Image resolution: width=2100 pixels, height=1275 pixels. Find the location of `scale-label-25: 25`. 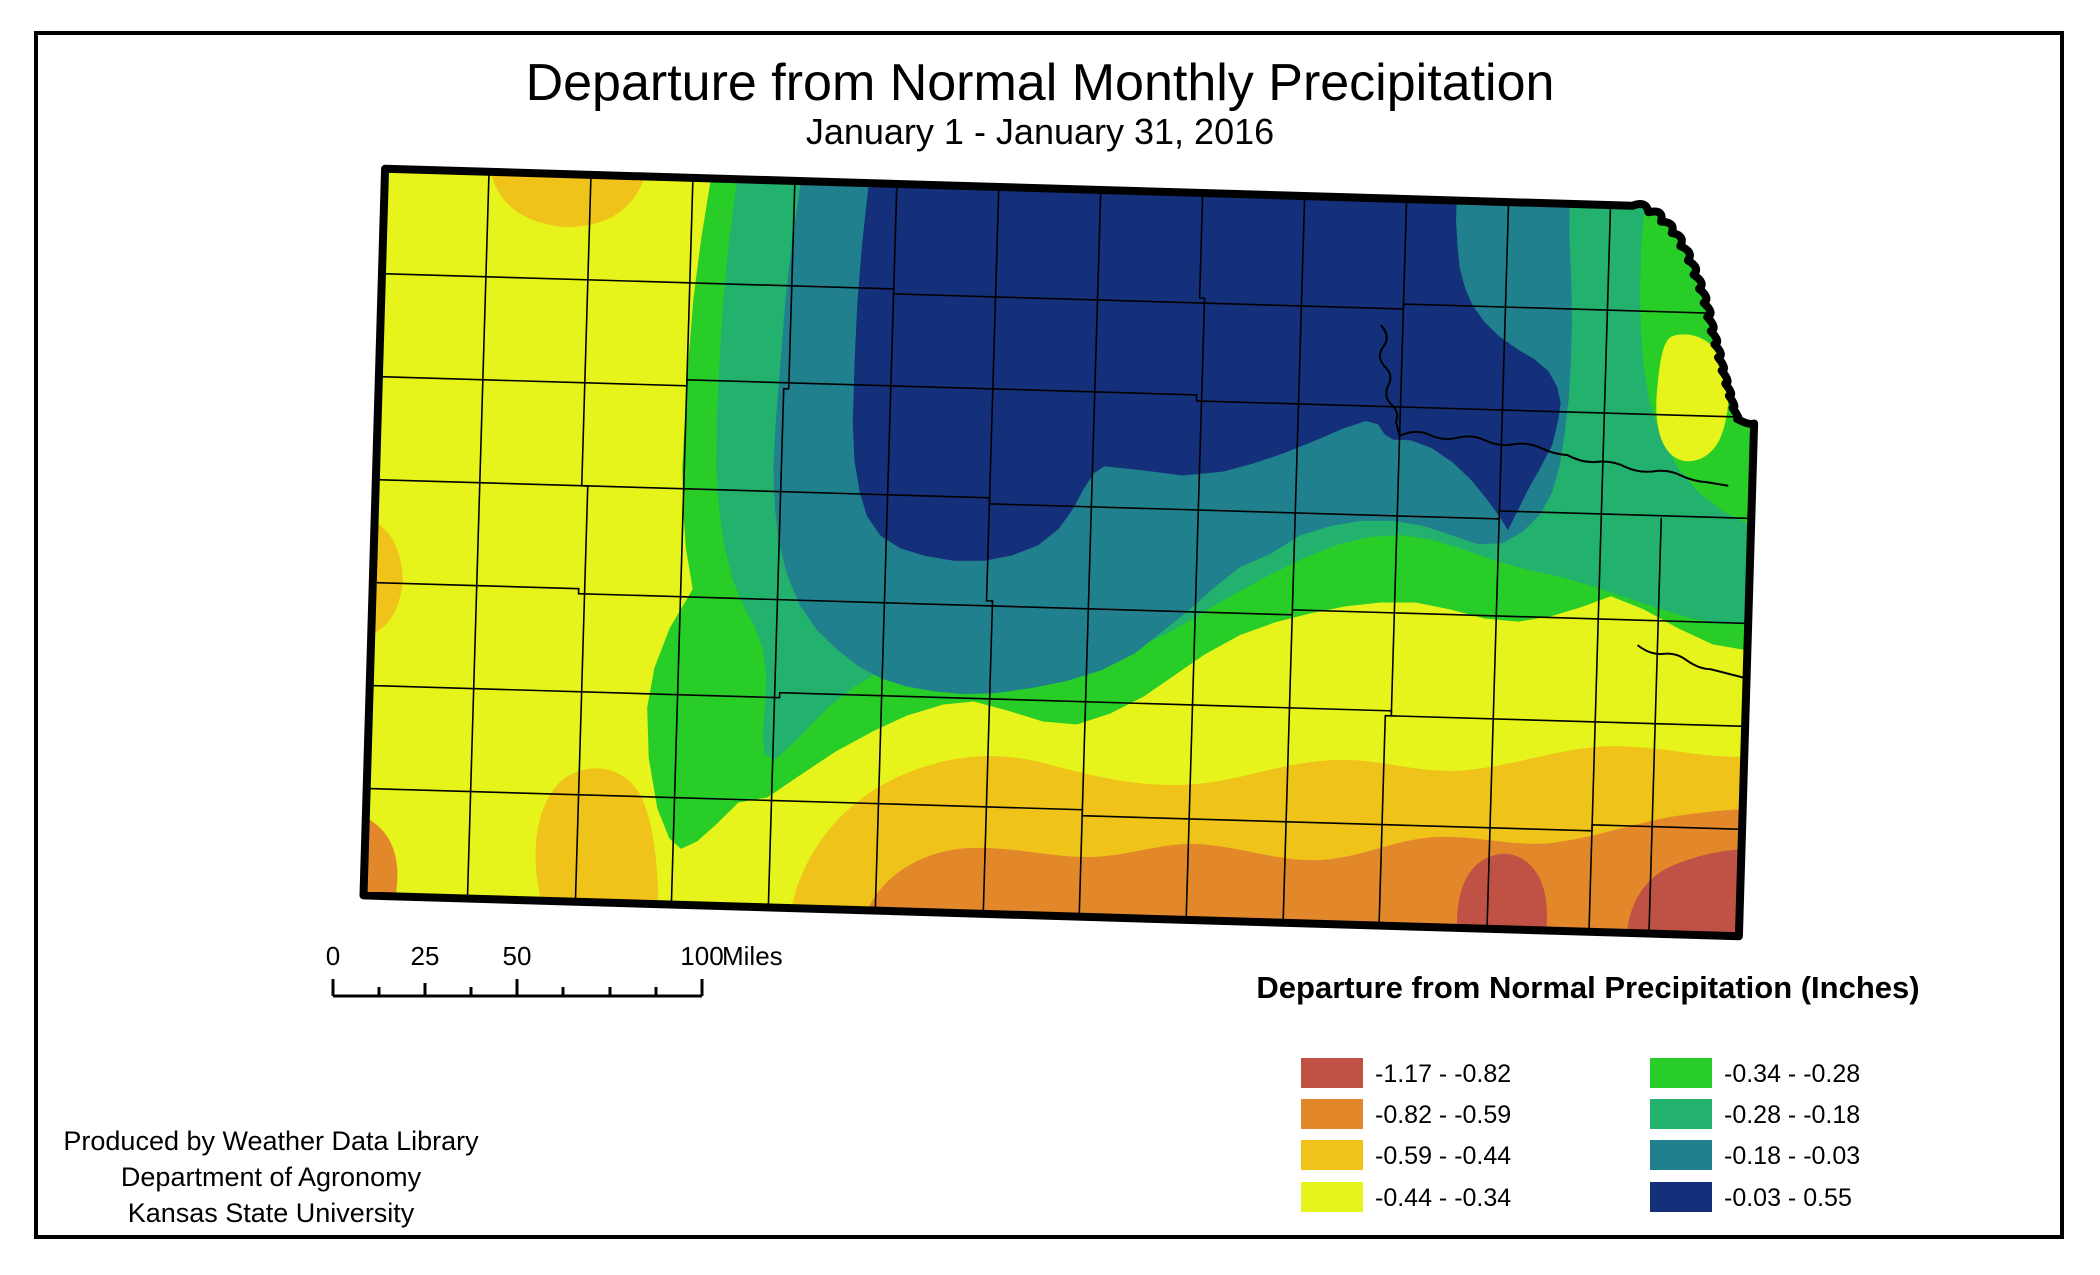

scale-label-25: 25 is located at coordinates (425, 956).